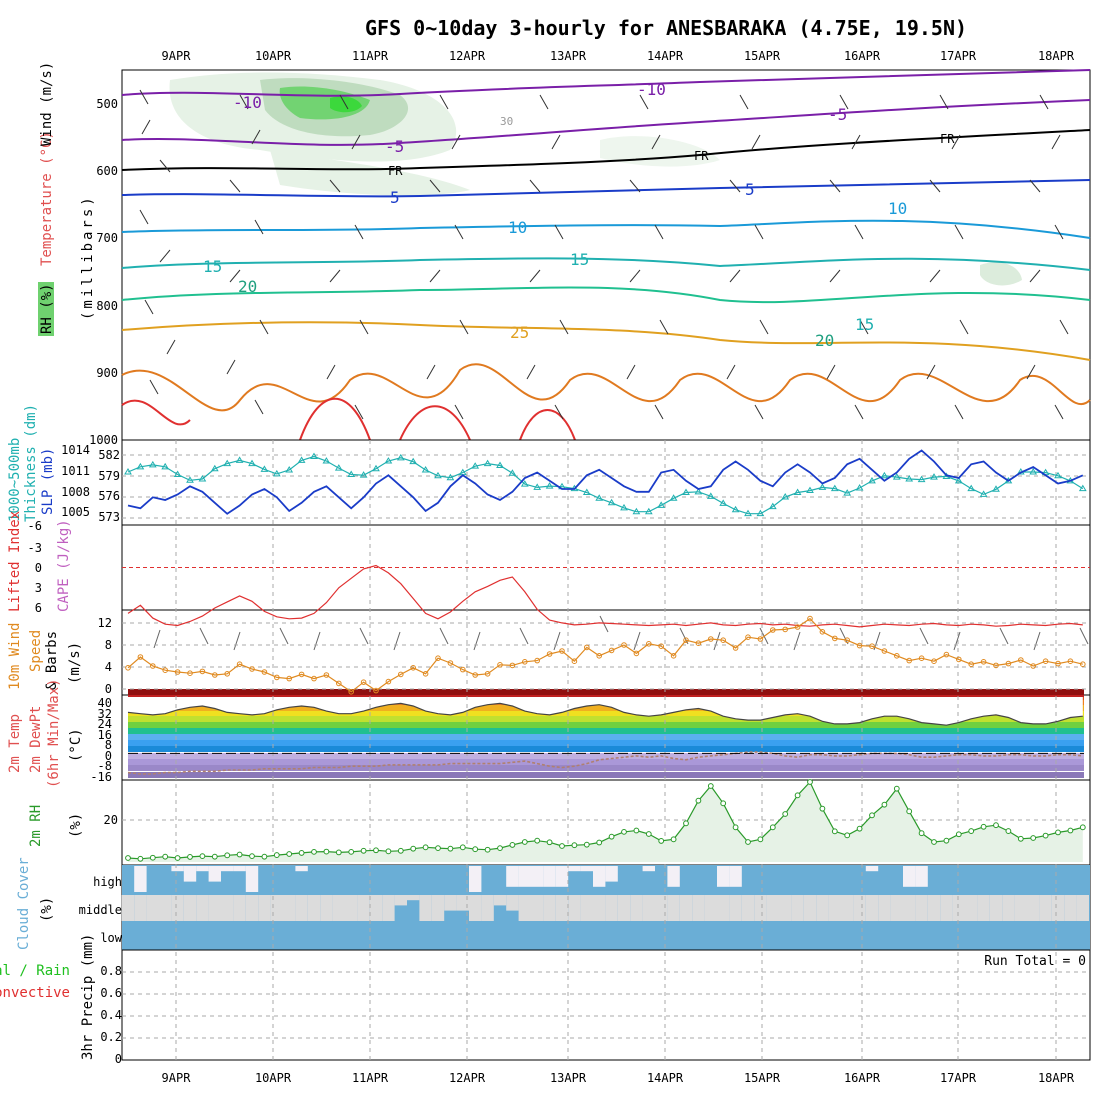 The width and height of the screenshot is (1100, 1100). What do you see at coordinates (177, 1078) in the screenshot?
I see `bottom-date-label: 9APR` at bounding box center [177, 1078].